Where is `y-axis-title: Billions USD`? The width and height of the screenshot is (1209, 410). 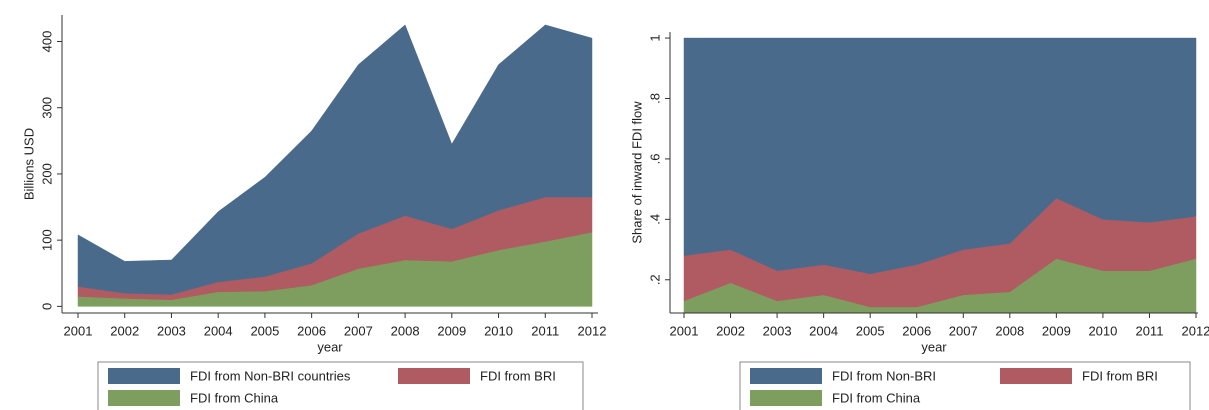
y-axis-title: Billions USD is located at coordinates (28, 164).